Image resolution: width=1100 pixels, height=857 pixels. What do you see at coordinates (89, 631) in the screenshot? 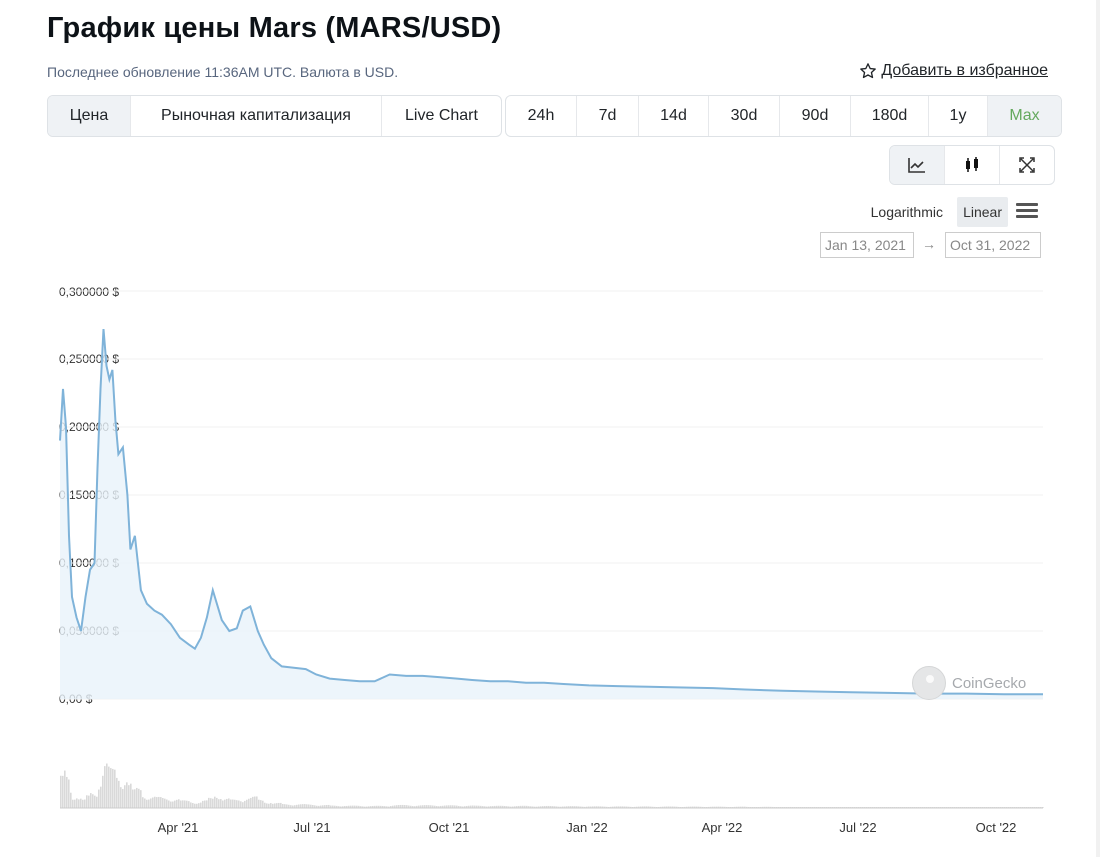
I see `y-tick-label: 0,050000 $` at bounding box center [89, 631].